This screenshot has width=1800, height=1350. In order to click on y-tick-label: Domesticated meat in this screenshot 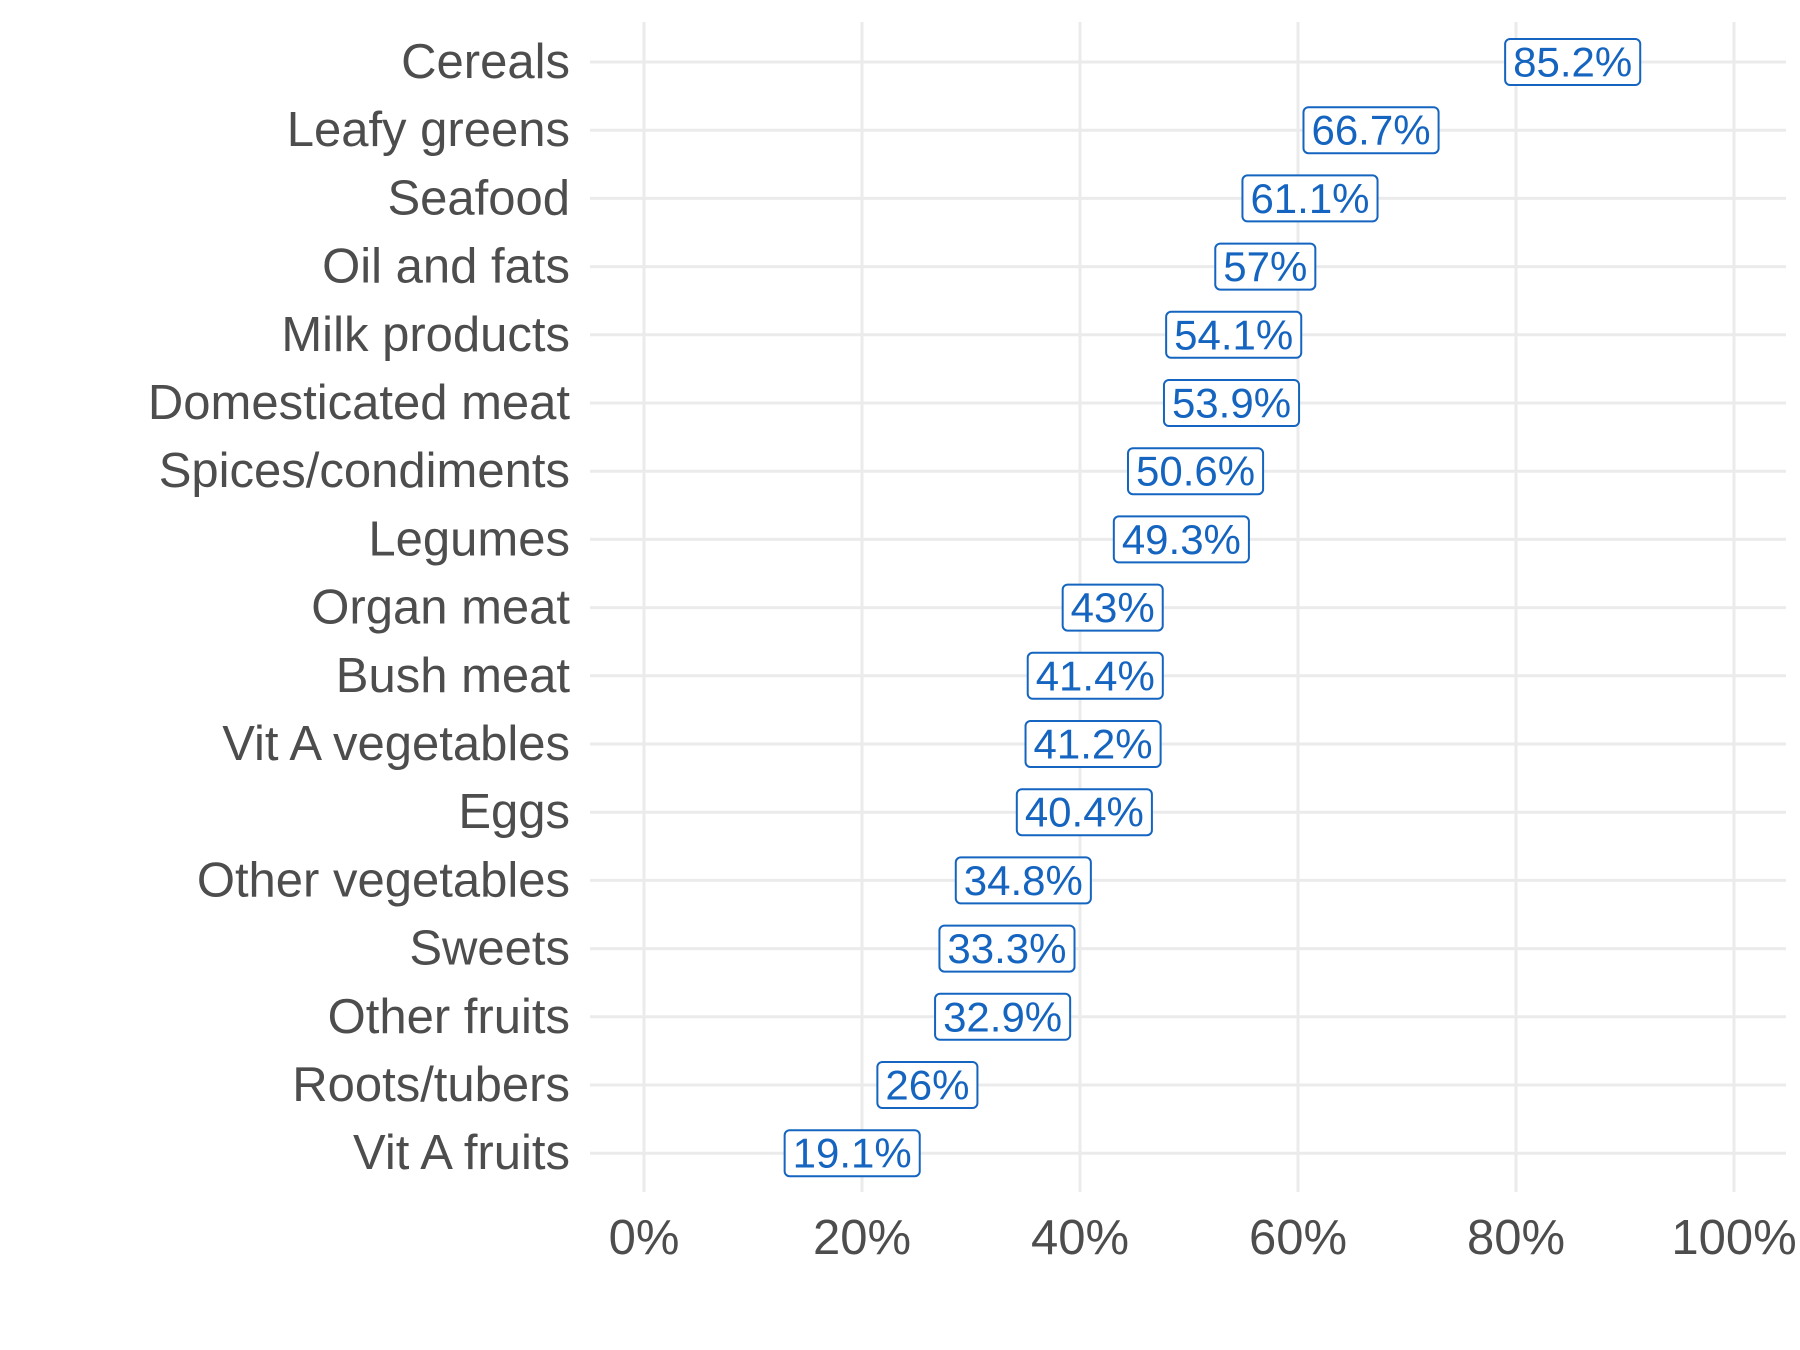, I will do `click(359, 403)`.